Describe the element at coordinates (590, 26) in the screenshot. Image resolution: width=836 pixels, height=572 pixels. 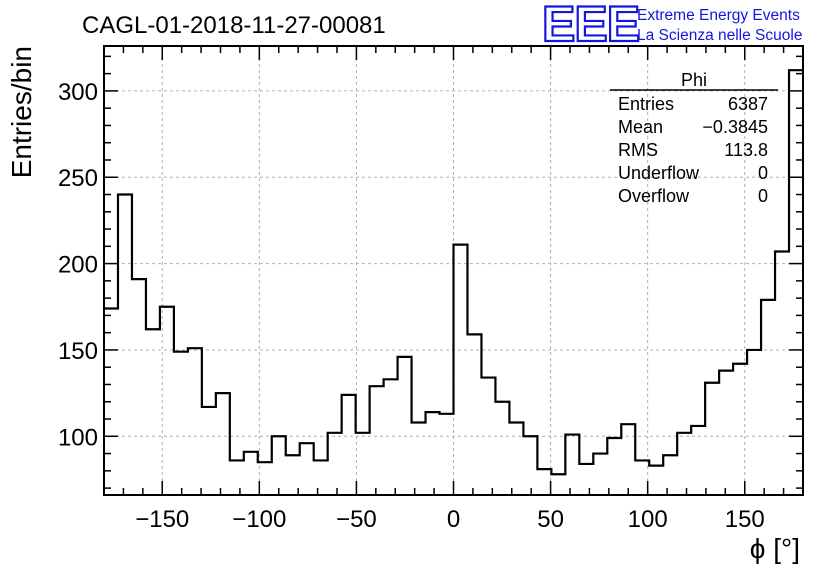
I see `eee-logo-mark: EEE` at that location.